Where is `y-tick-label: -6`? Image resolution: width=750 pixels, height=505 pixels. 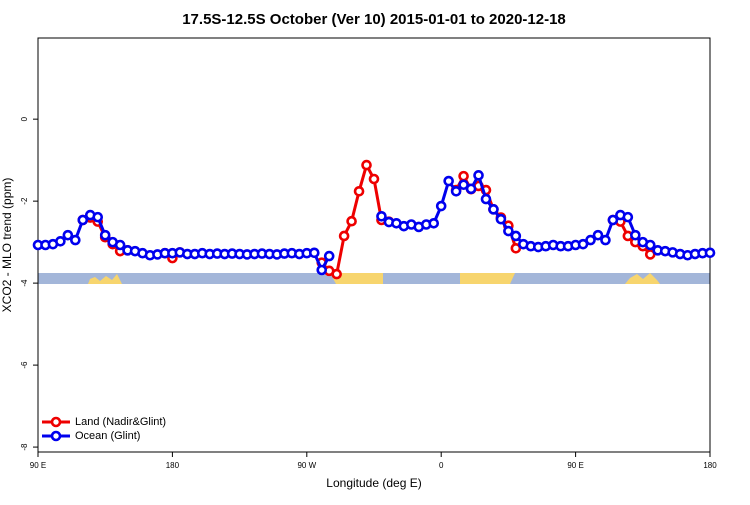
y-tick-label: -6 is located at coordinates (24, 365).